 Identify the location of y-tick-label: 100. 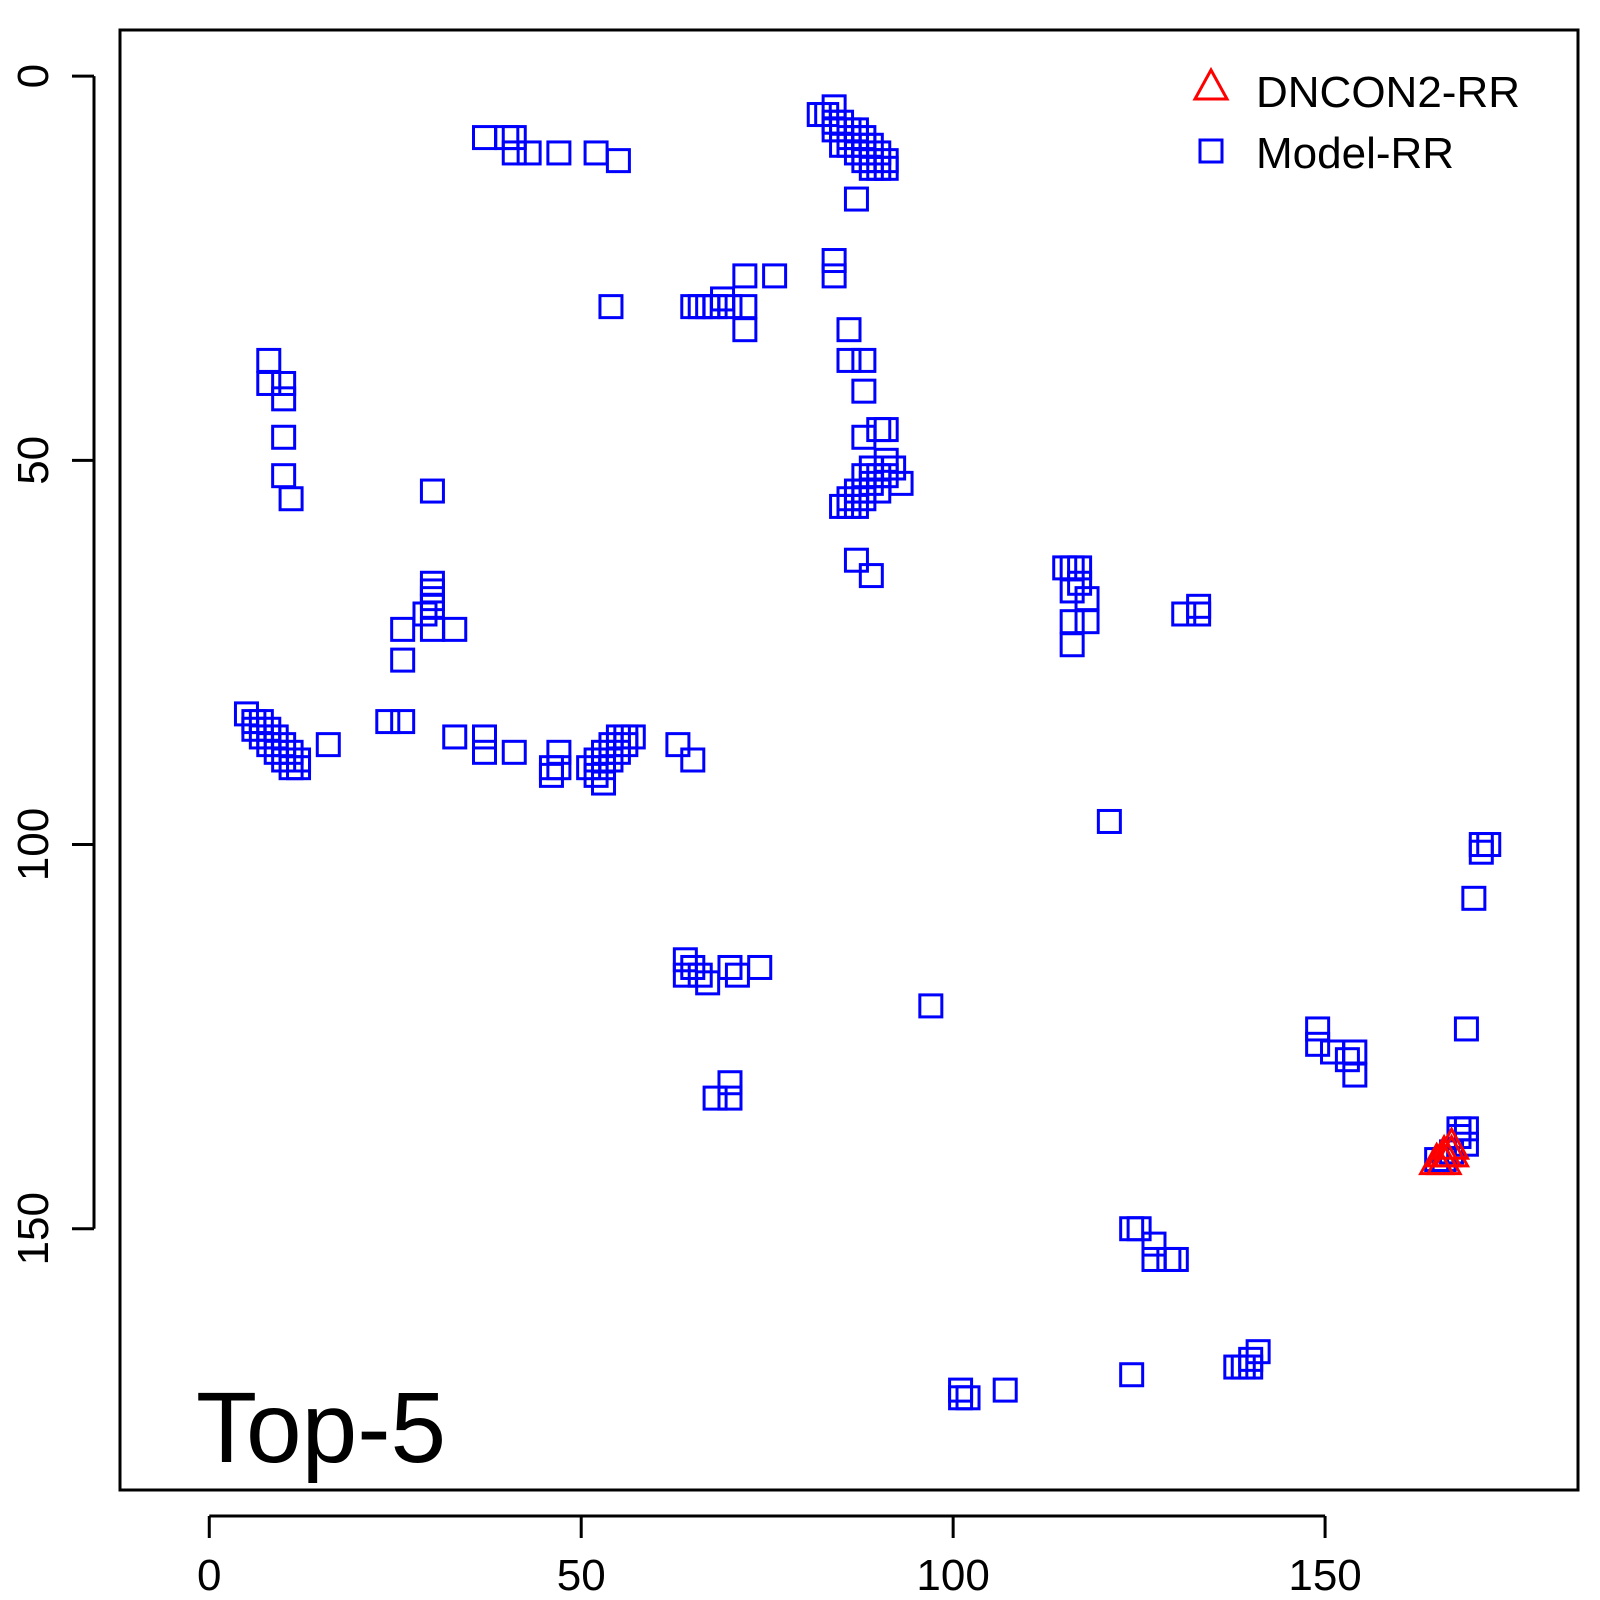
(33, 844).